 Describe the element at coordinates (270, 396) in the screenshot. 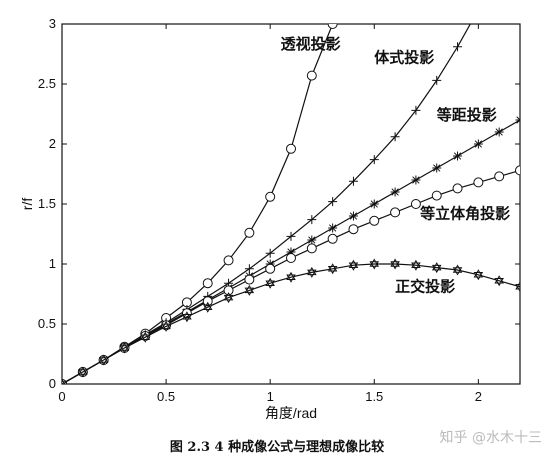

I see `x-tick-label: 1` at that location.